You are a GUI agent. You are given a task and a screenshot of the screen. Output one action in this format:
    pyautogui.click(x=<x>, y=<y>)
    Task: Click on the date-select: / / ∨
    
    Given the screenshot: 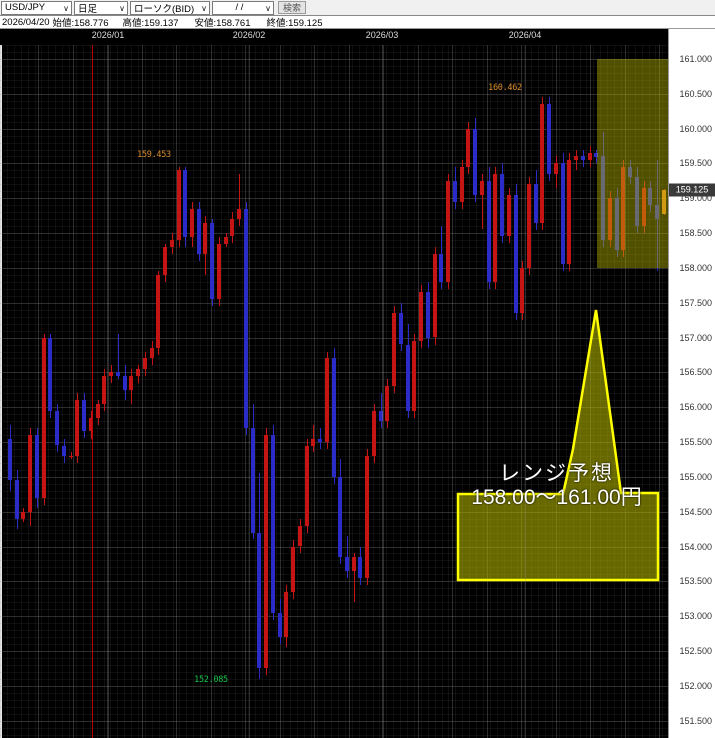 What is the action you would take?
    pyautogui.click(x=243, y=7)
    